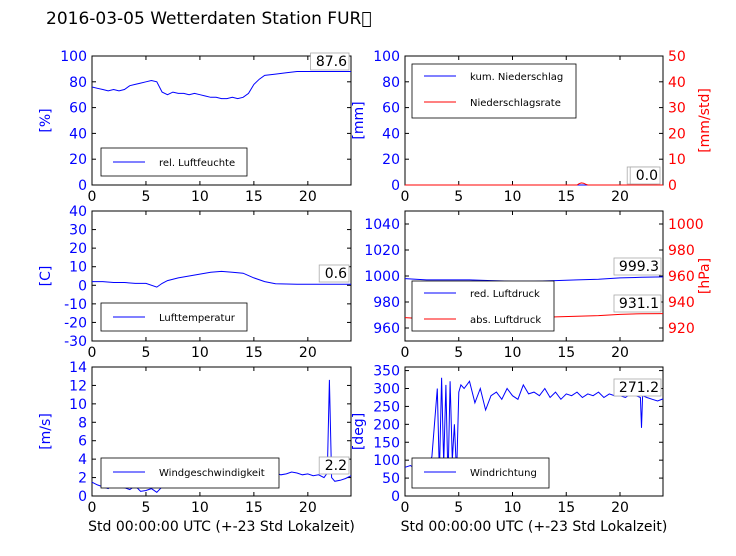  I want to click on x-tick-label-6: 5, so click(458, 508).